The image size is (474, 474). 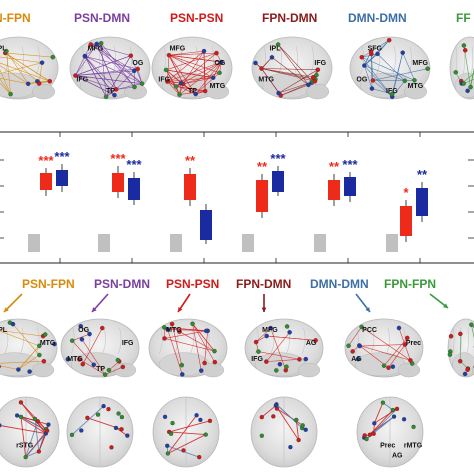 What do you see at coordinates (262, 166) in the screenshot?
I see `red-significance: **` at bounding box center [262, 166].